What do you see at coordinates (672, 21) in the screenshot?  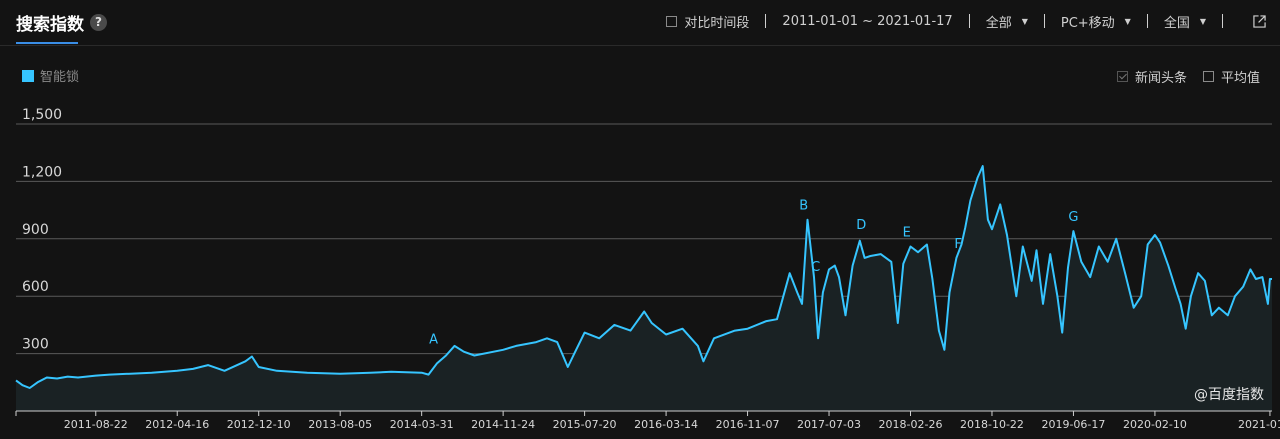 I see `compare-checkbox` at bounding box center [672, 21].